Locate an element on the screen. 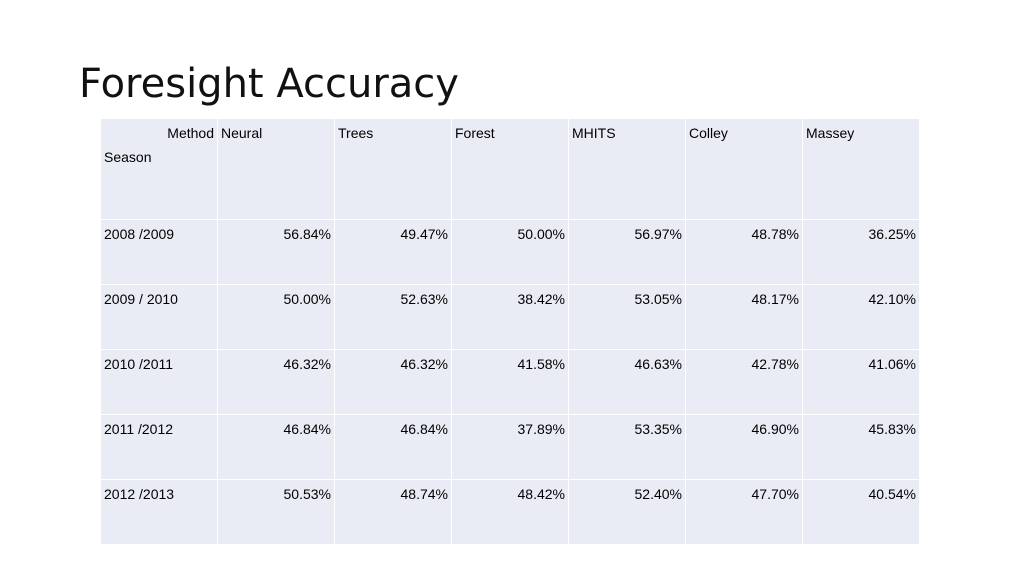 The height and width of the screenshot is (576, 1024). value-cell: 41.06% is located at coordinates (861, 382).